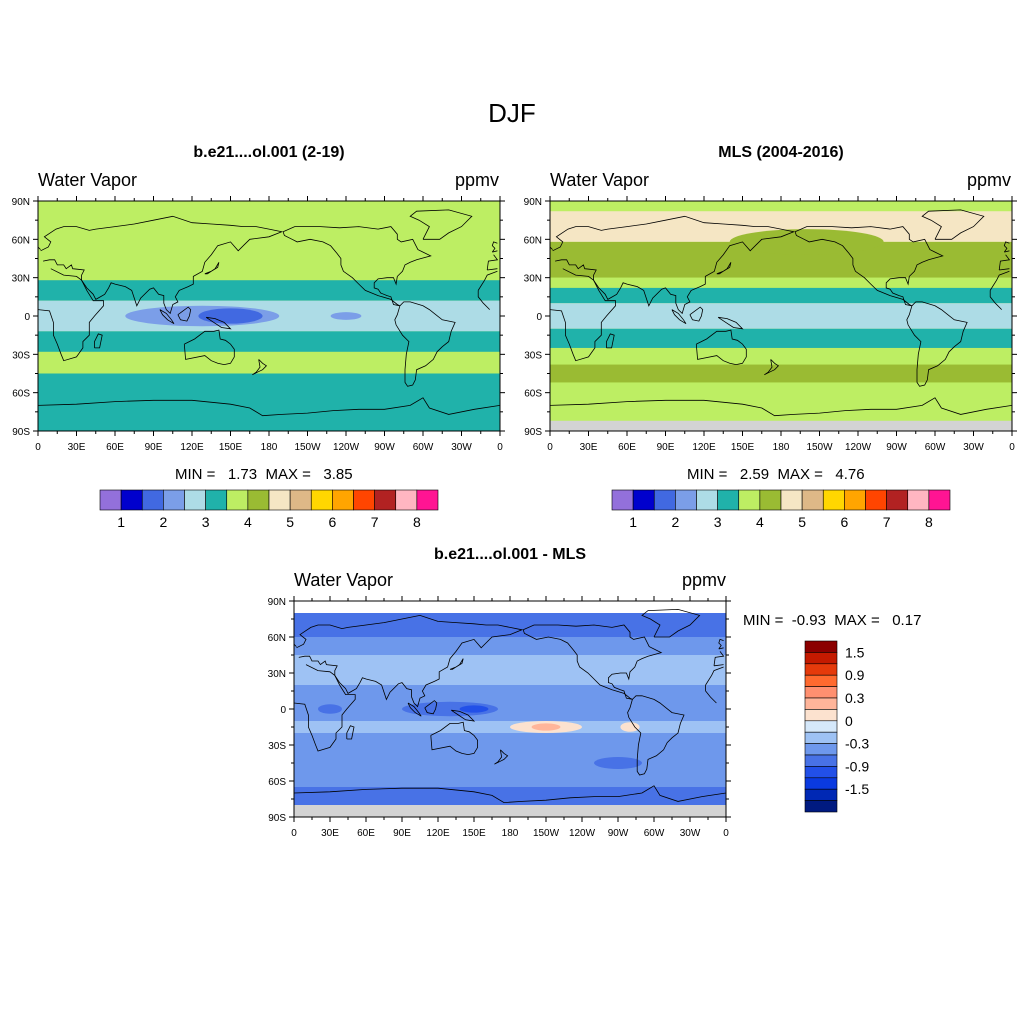 The height and width of the screenshot is (1024, 1024). Describe the element at coordinates (776, 474) in the screenshot. I see `panel-2-stats: MIN = 2.59 MAX = 4.76` at that location.